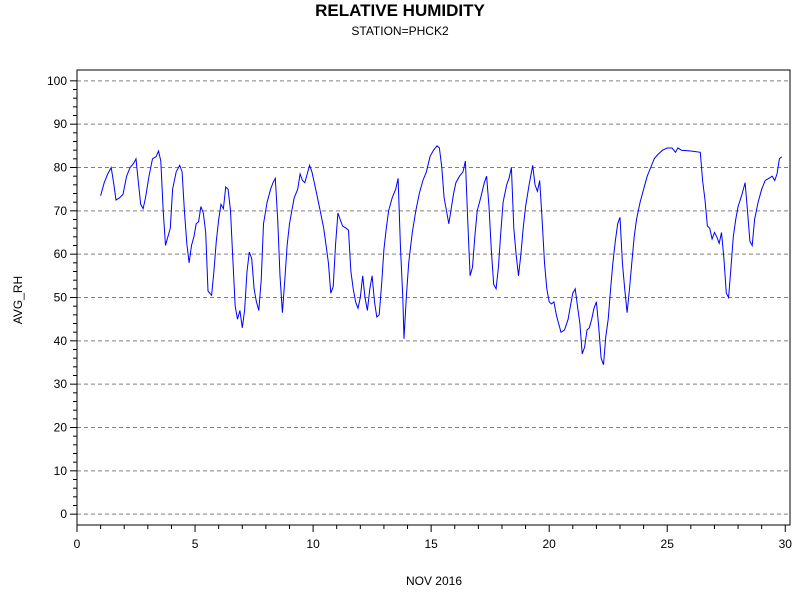 This screenshot has height=600, width=800. What do you see at coordinates (61, 168) in the screenshot?
I see `y-tick-label-80: 80` at bounding box center [61, 168].